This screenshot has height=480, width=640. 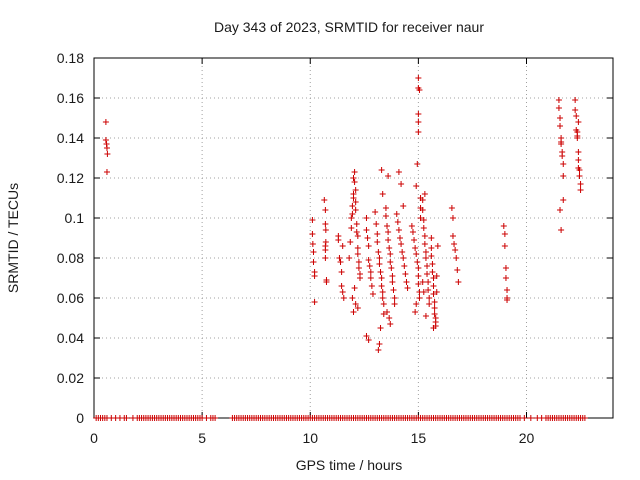 I want to click on x-tick-label: 5, so click(x=202, y=438).